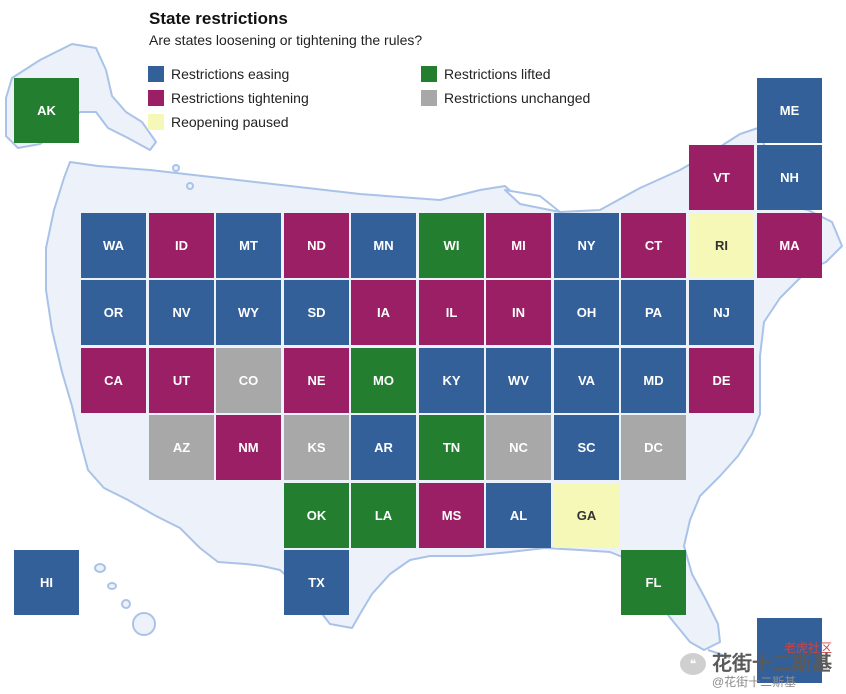 This screenshot has height=694, width=846. Describe the element at coordinates (316, 582) in the screenshot. I see `state-tile-tx: TX` at that location.